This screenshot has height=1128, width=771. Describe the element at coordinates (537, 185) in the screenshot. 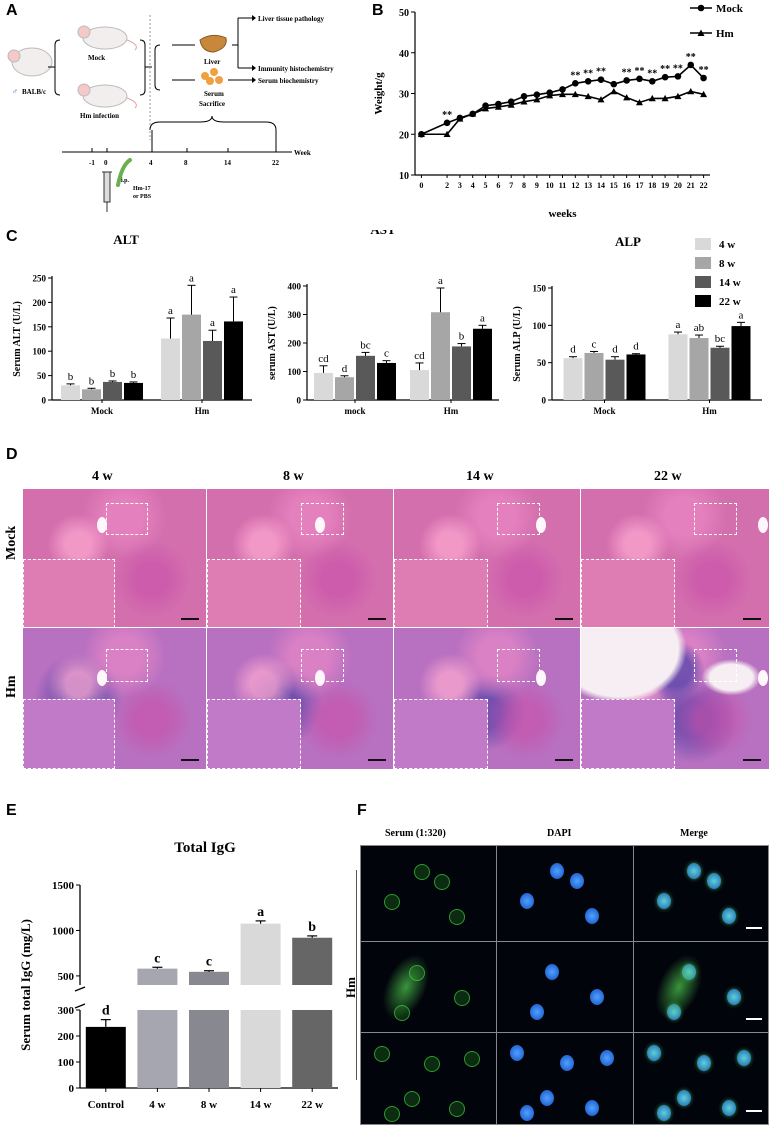

I see `x-tick-label: 9` at that location.